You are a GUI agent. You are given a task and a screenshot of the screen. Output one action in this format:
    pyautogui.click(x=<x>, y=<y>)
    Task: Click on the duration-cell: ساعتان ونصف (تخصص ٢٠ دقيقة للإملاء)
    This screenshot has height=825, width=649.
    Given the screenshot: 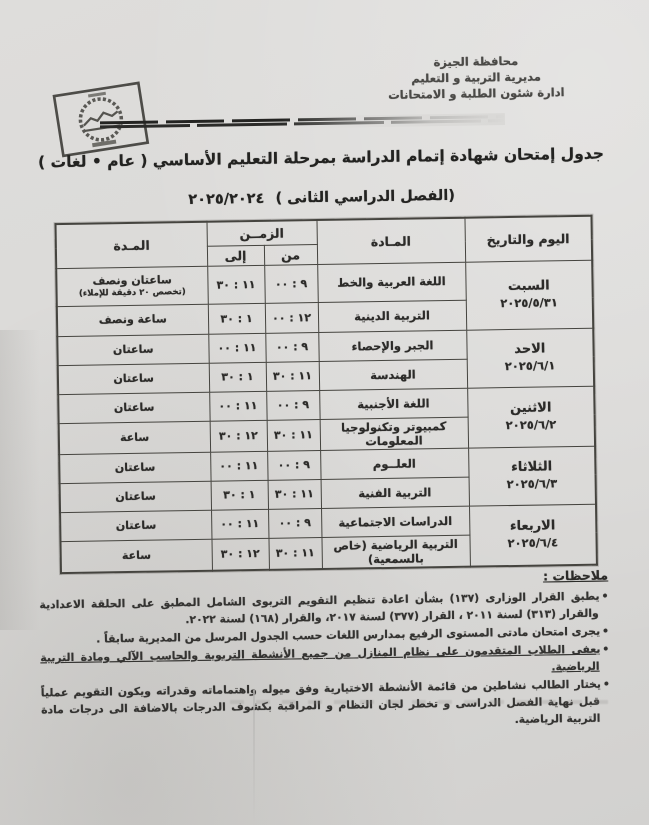 What is the action you would take?
    pyautogui.click(x=132, y=286)
    